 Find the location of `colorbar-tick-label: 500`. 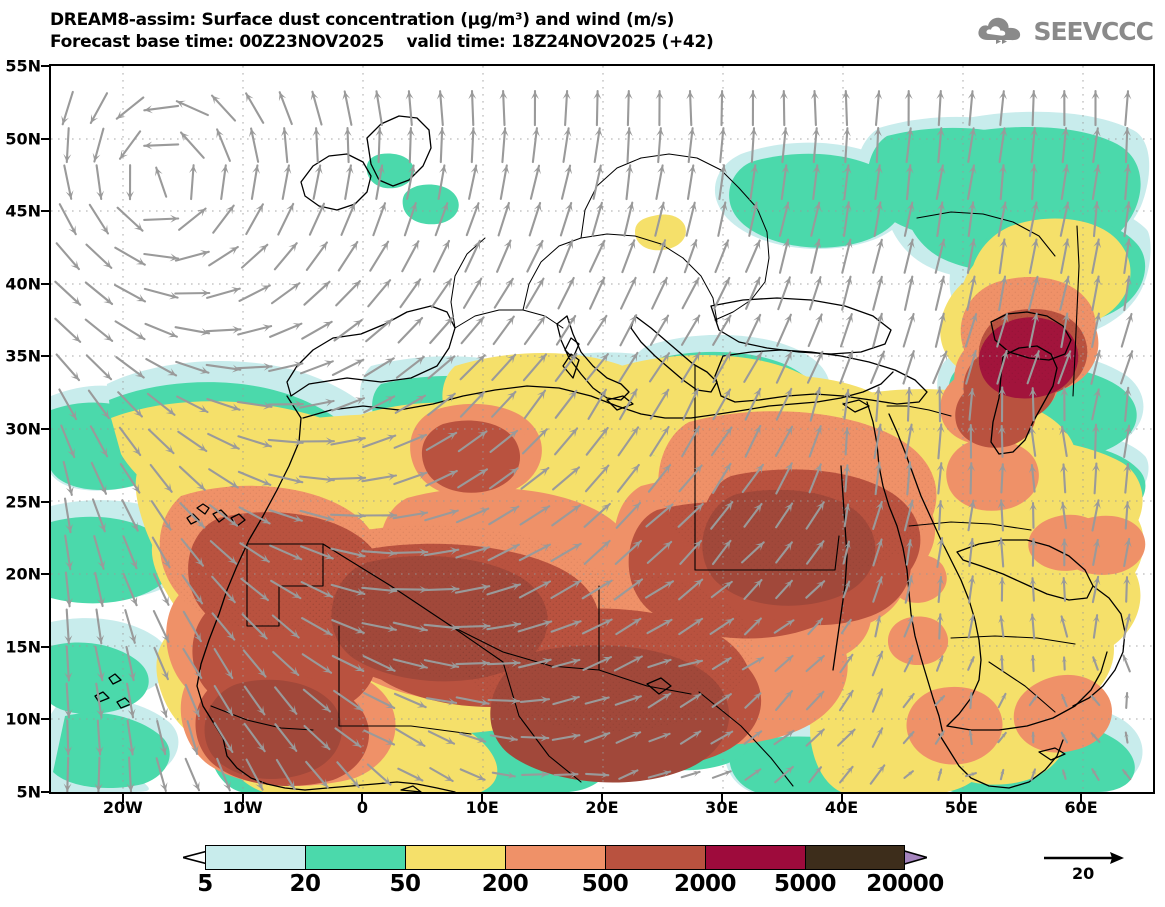

colorbar-tick-label: 500 is located at coordinates (605, 884).